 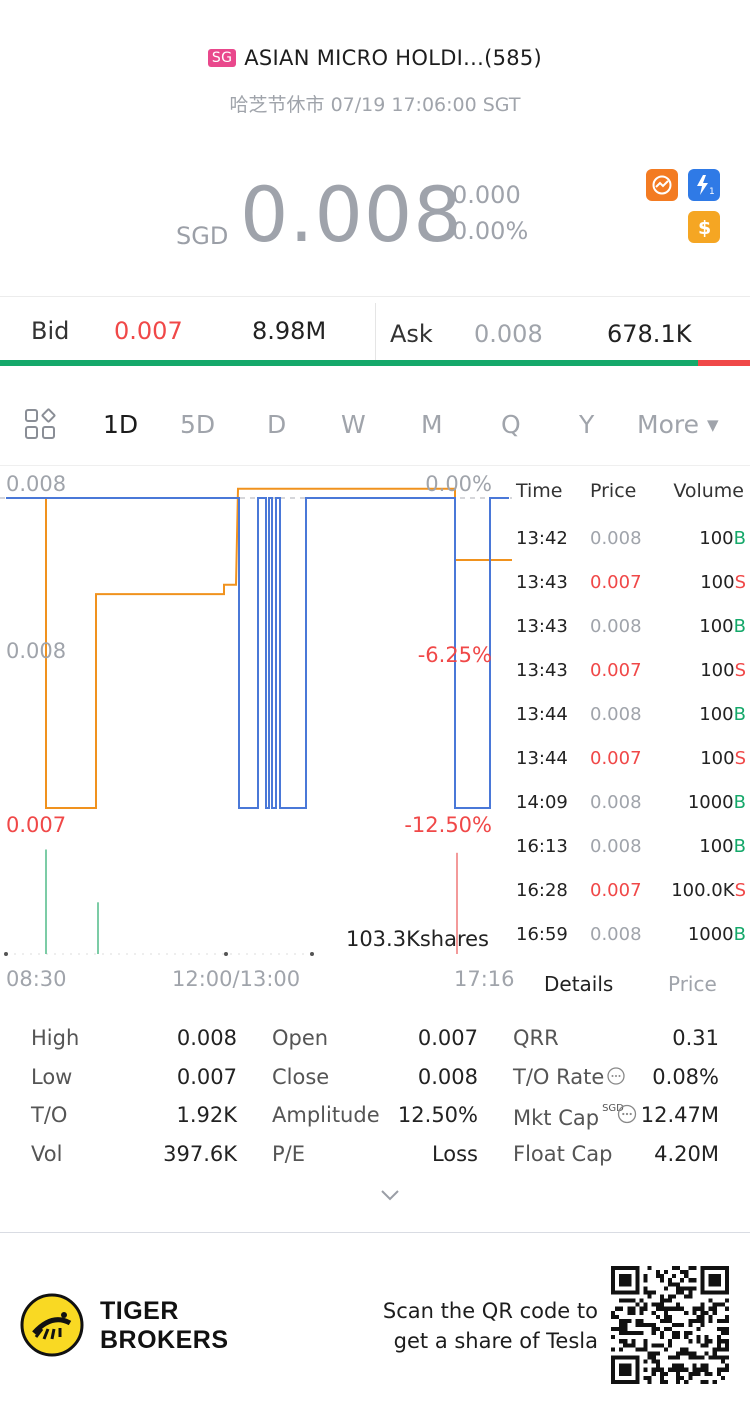 What do you see at coordinates (631, 986) in the screenshot?
I see `tick-panel-tabs: Details Price` at bounding box center [631, 986].